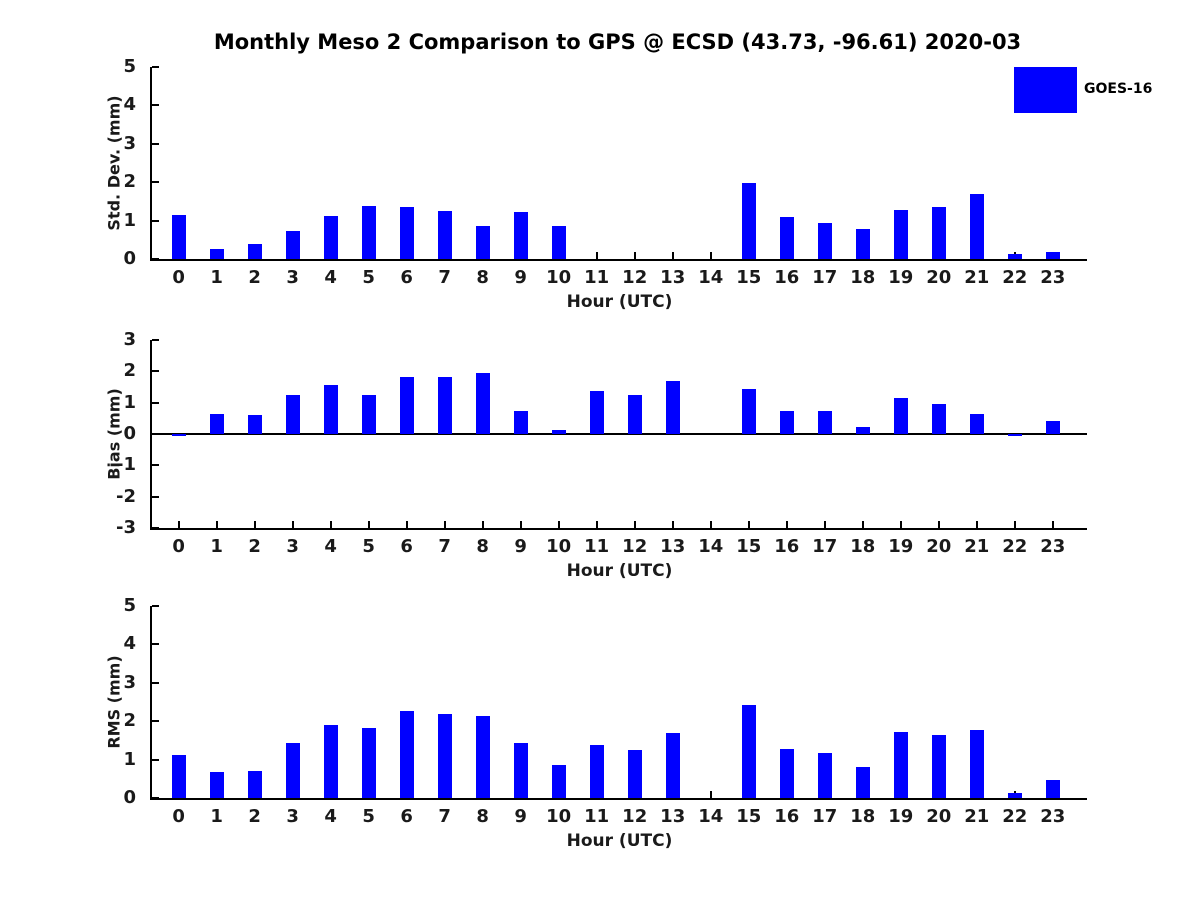  Describe the element at coordinates (1045, 90) in the screenshot. I see `legend-color-swatch` at that location.